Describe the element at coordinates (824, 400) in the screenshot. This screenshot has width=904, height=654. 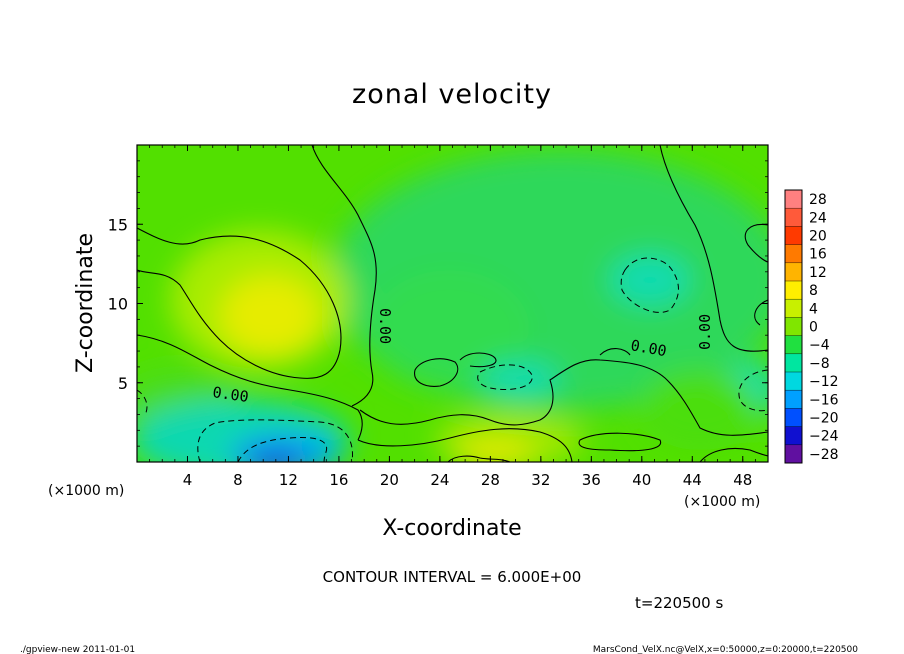
I see `colorbar-label: −16` at that location.